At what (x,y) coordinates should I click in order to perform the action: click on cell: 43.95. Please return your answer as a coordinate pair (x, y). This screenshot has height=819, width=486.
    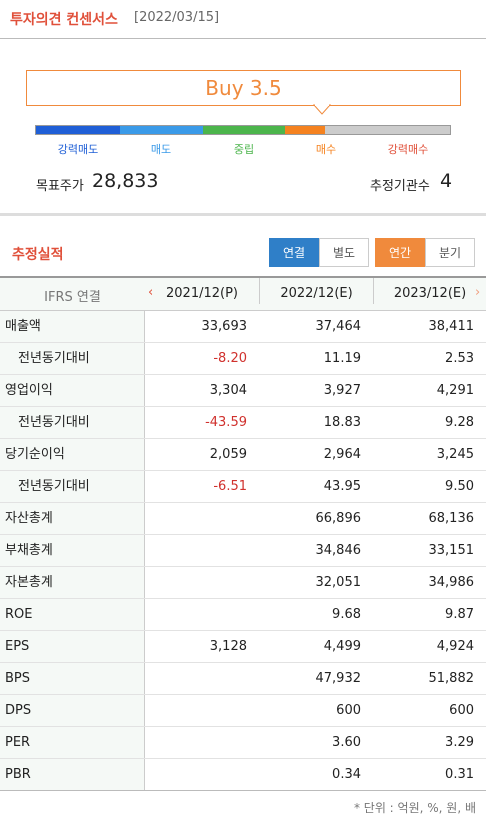
    Looking at the image, I should click on (342, 486).